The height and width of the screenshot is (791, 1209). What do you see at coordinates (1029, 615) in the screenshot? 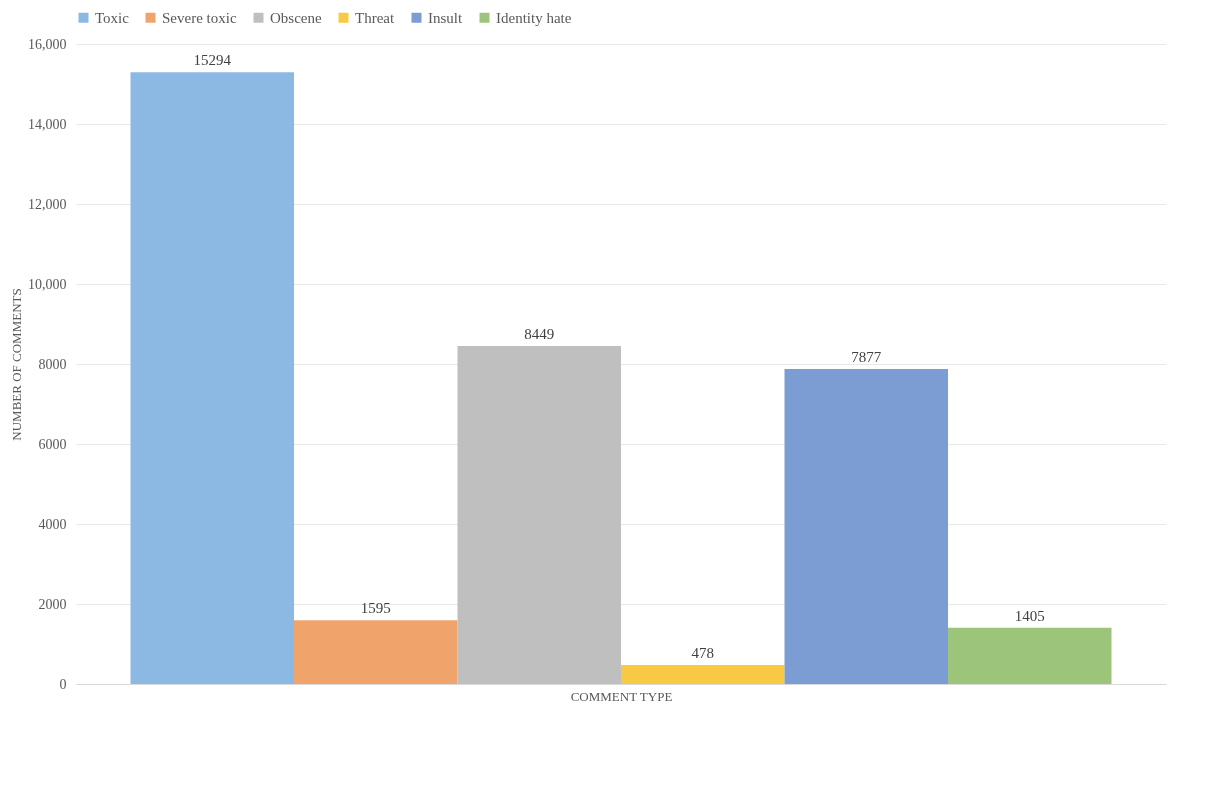
I see `data-label: 1405` at bounding box center [1029, 615].